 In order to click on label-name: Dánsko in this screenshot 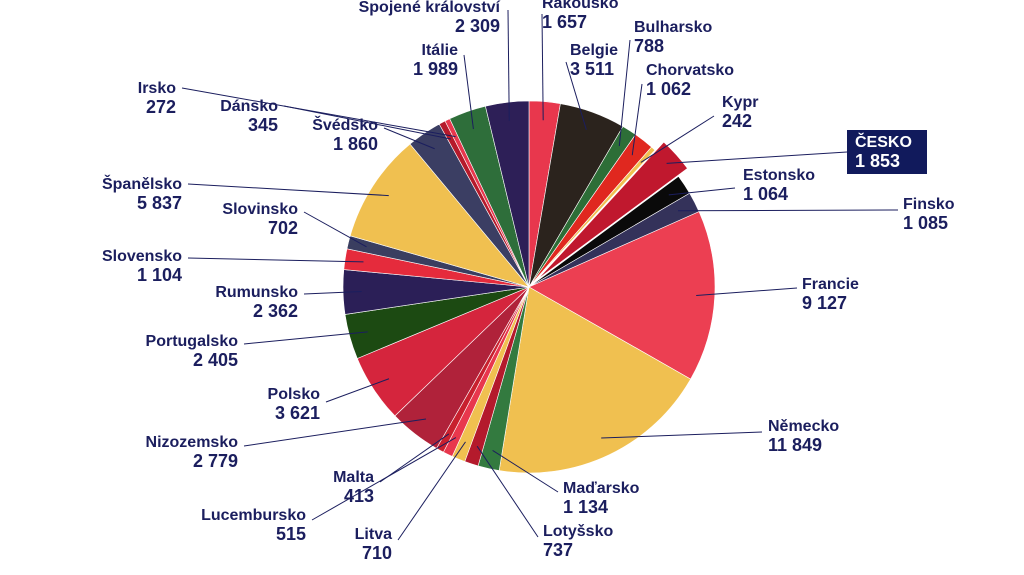, I will do `click(249, 106)`.